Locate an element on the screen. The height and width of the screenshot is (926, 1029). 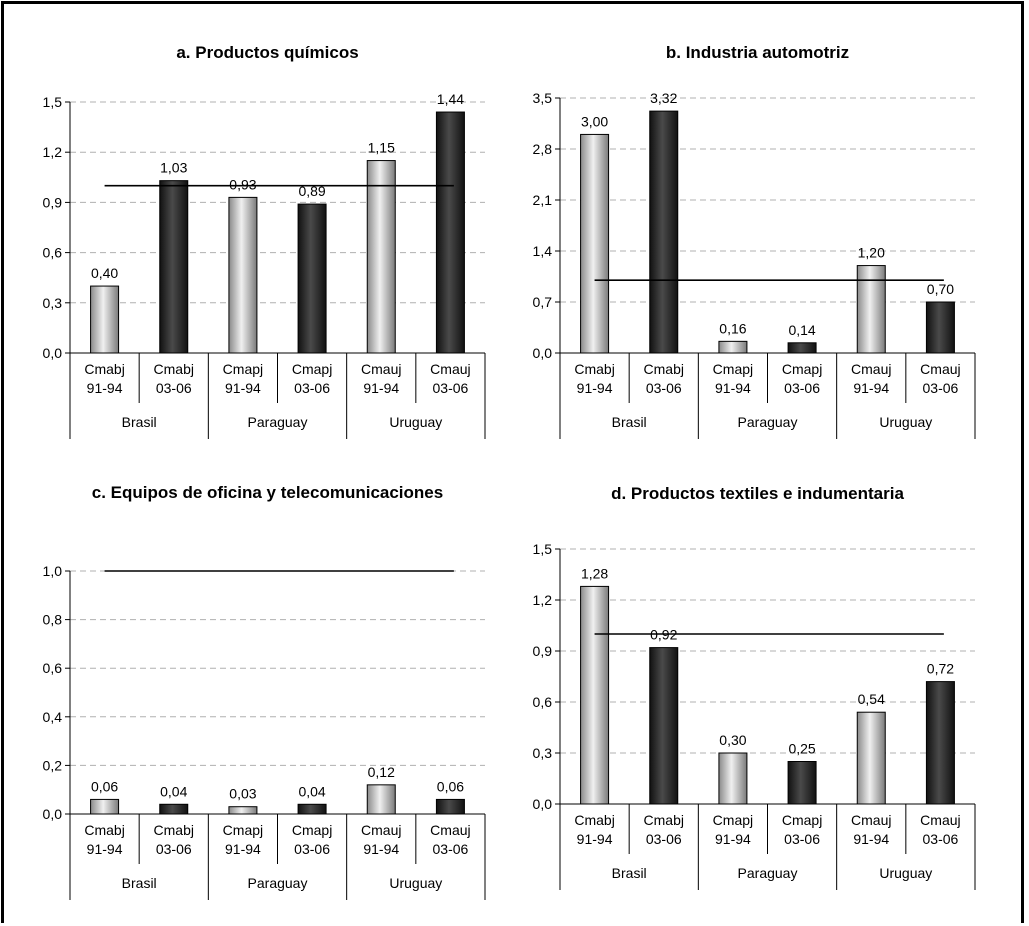
y-tick-label: 0,8 is located at coordinates (53, 620).